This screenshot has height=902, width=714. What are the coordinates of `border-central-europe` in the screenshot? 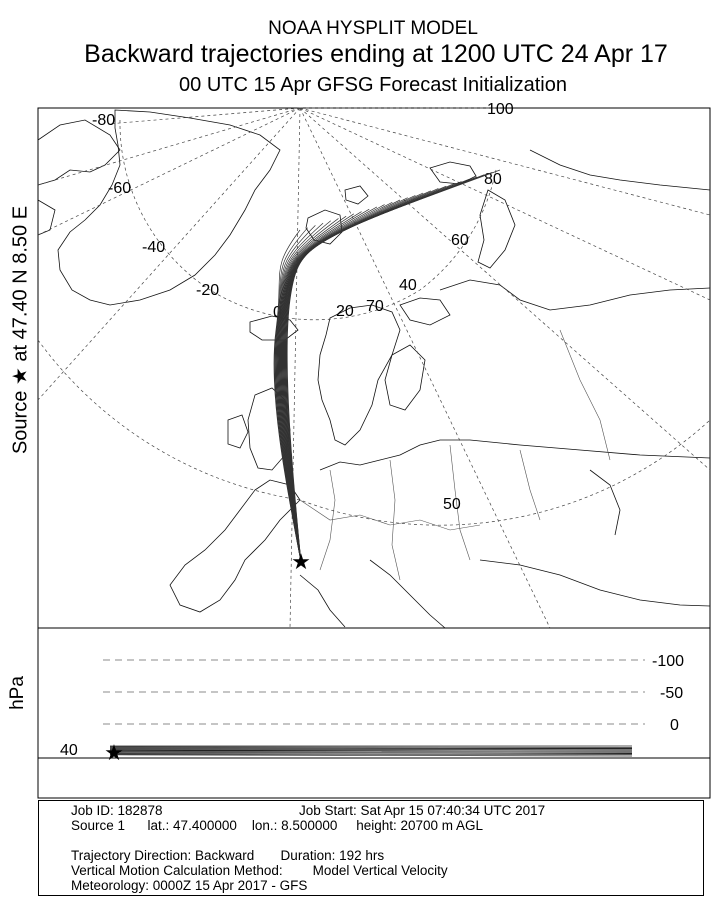 It's located at (390, 515).